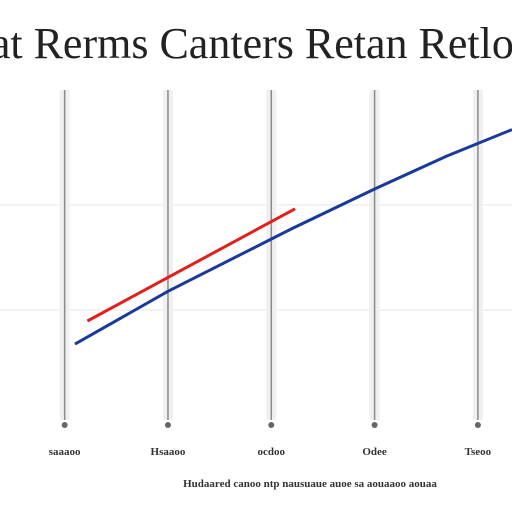 The image size is (512, 512). What do you see at coordinates (374, 452) in the screenshot?
I see `x-tick-label: Odee` at bounding box center [374, 452].